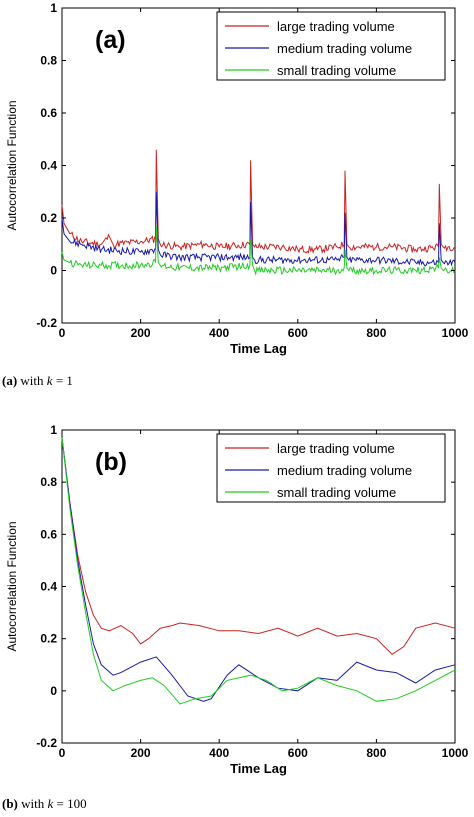 The height and width of the screenshot is (817, 474). Describe the element at coordinates (336, 26) in the screenshot. I see `legend-label-a-0: large trading volume` at that location.